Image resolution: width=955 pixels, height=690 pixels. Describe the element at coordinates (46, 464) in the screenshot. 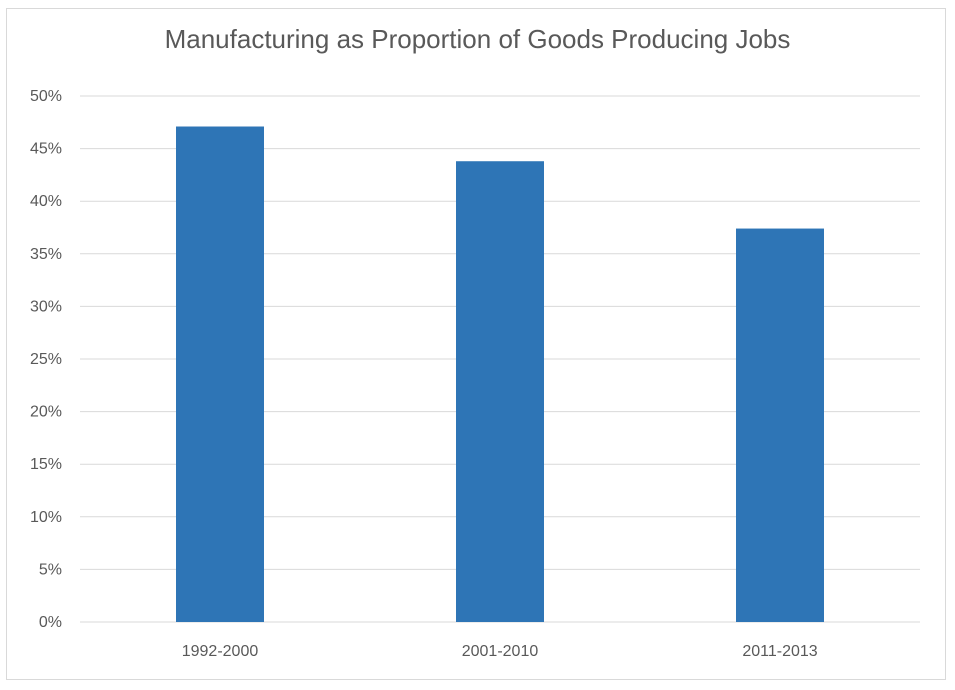

I see `y-tick-label: 15%` at that location.